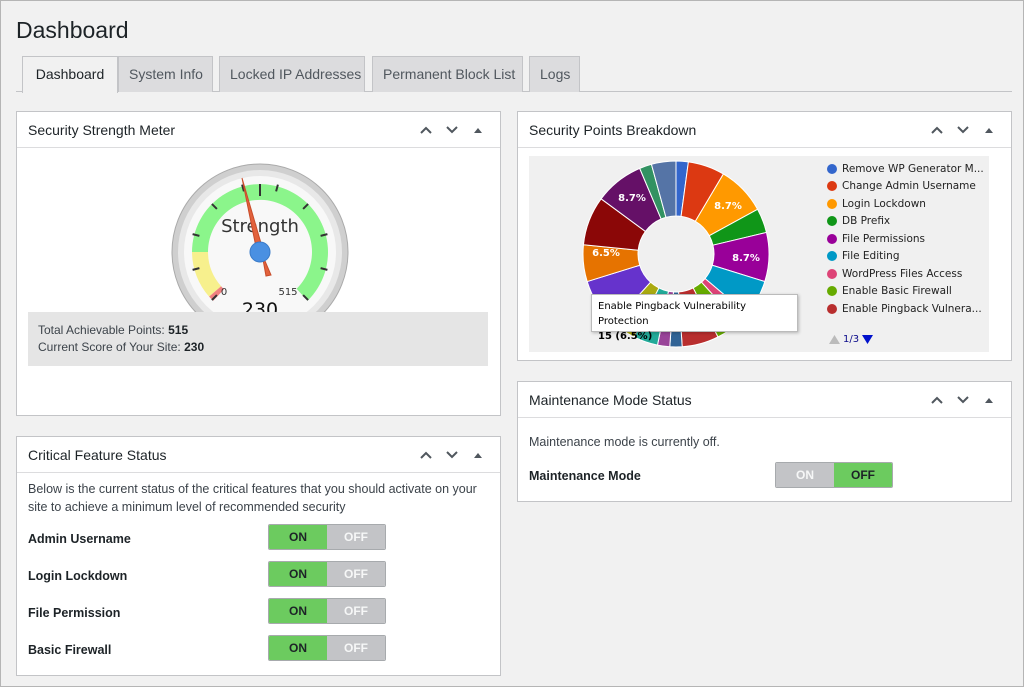  What do you see at coordinates (178, 330) in the screenshot?
I see `total-points-value: 515` at bounding box center [178, 330].